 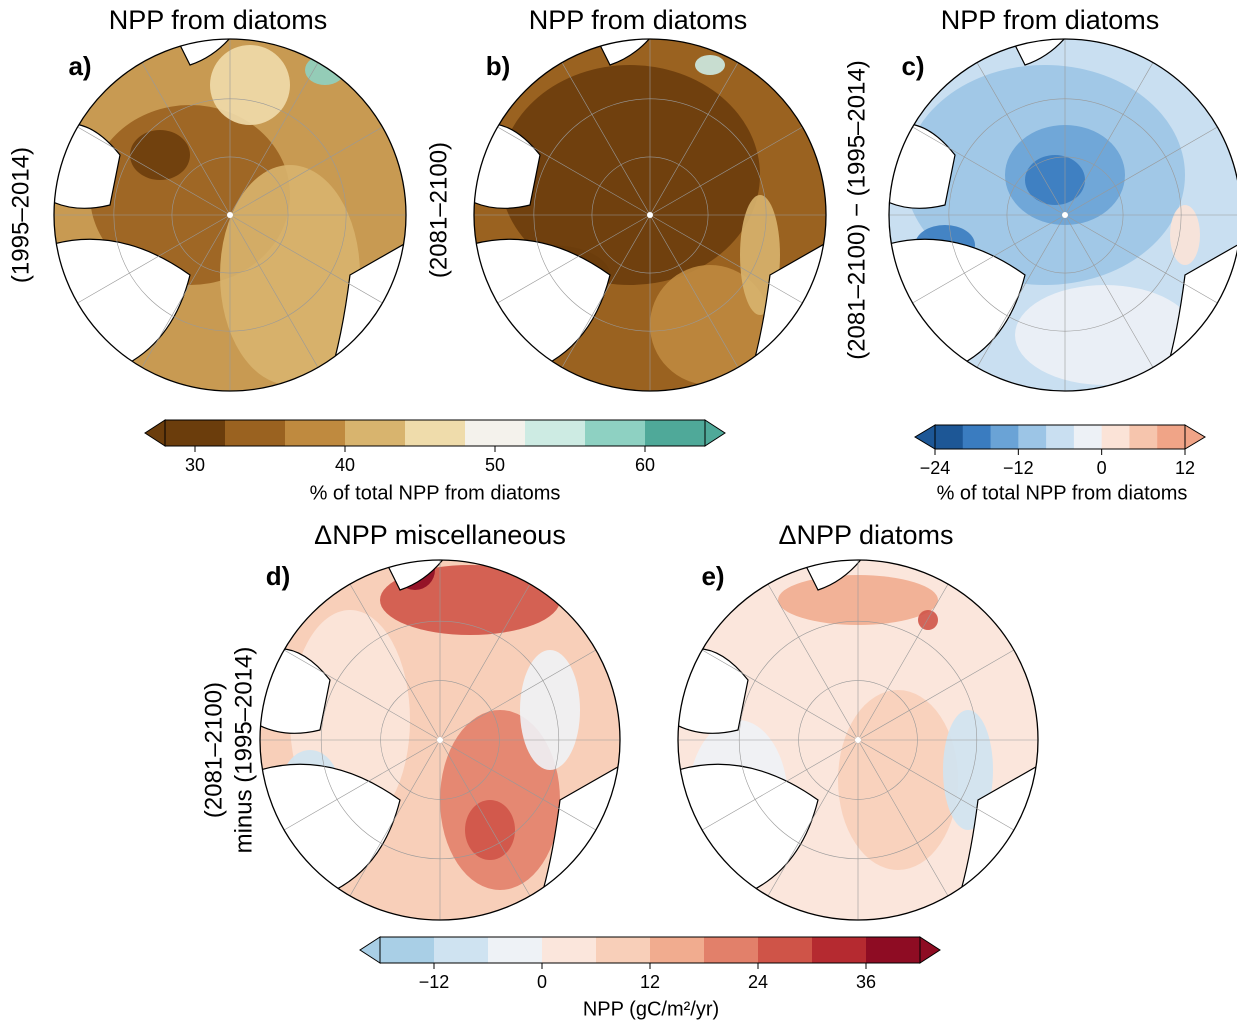 I want to click on panel-label: a), so click(x=79, y=66).